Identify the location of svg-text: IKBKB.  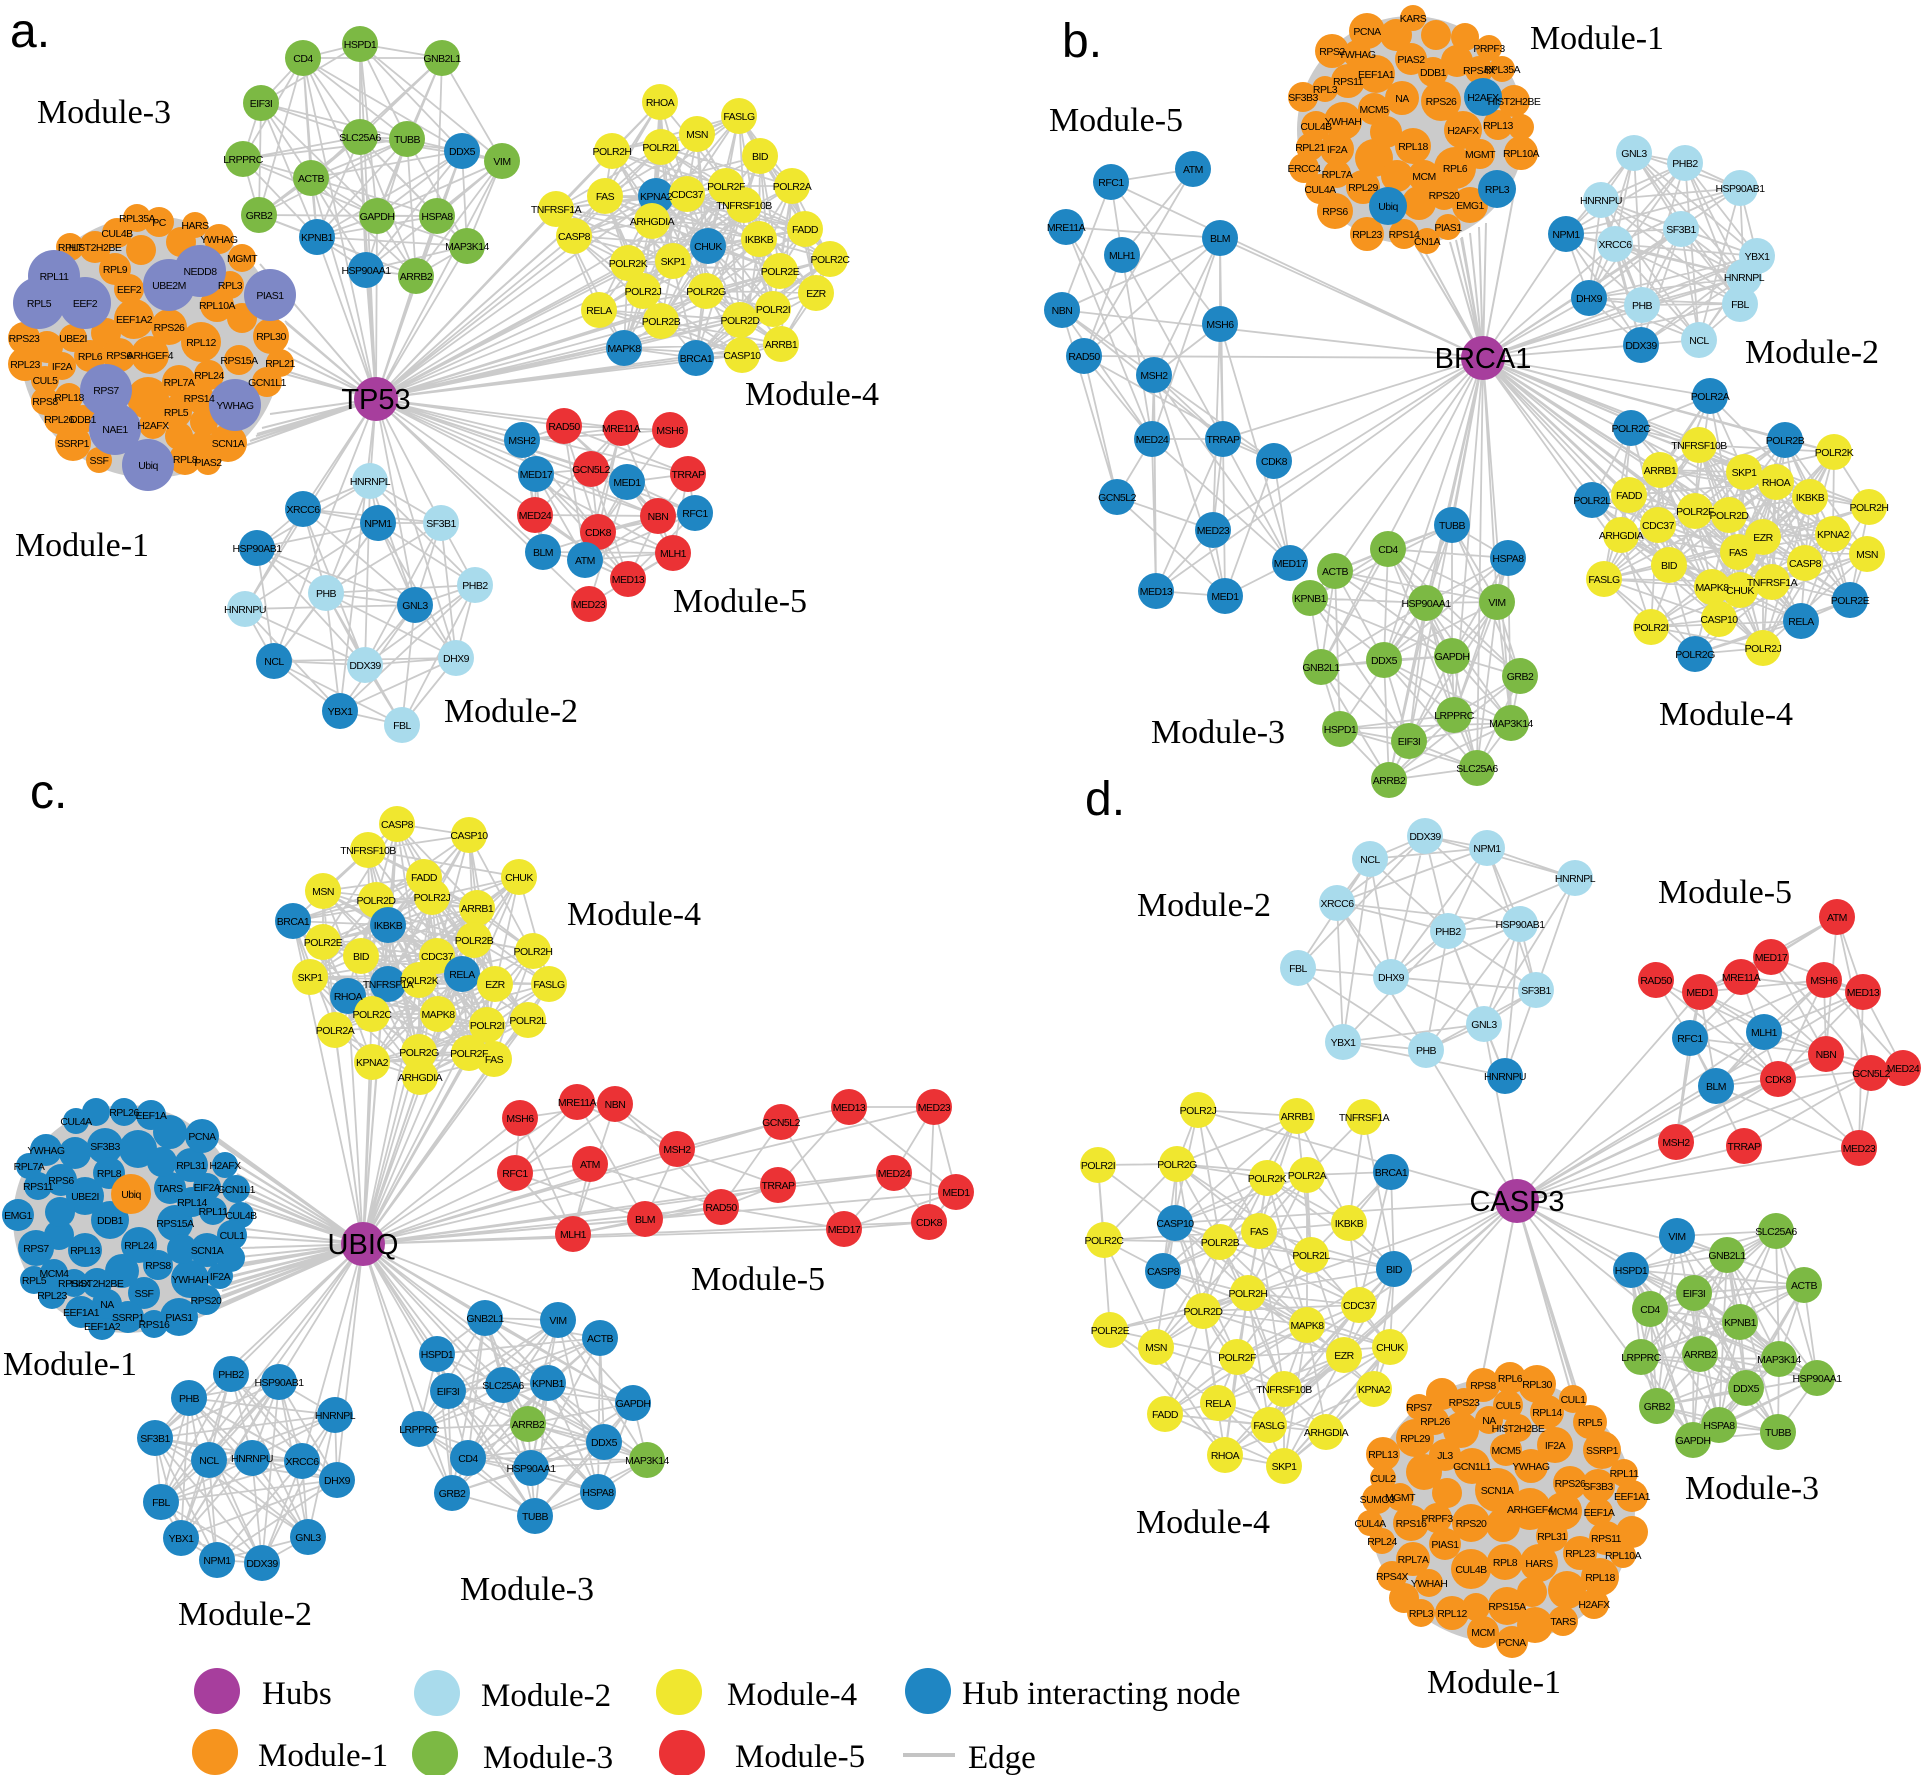
(388, 926).